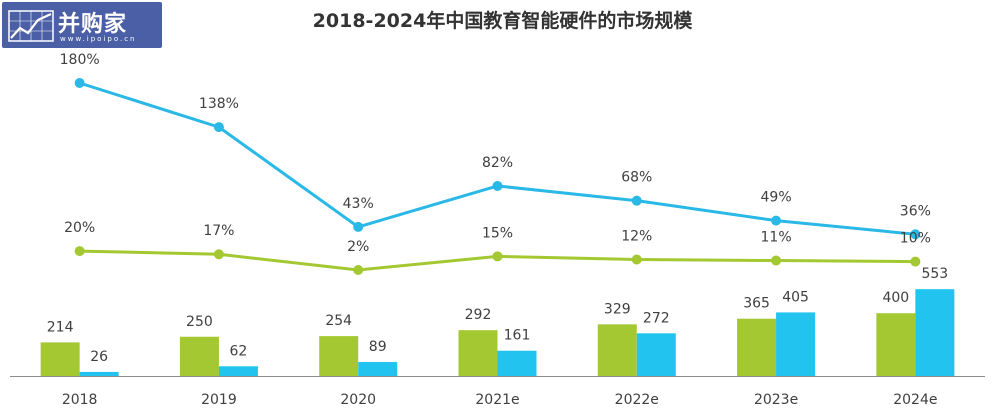 The height and width of the screenshot is (418, 1005). I want to click on bar-label-series1-2024e: 400, so click(895, 298).